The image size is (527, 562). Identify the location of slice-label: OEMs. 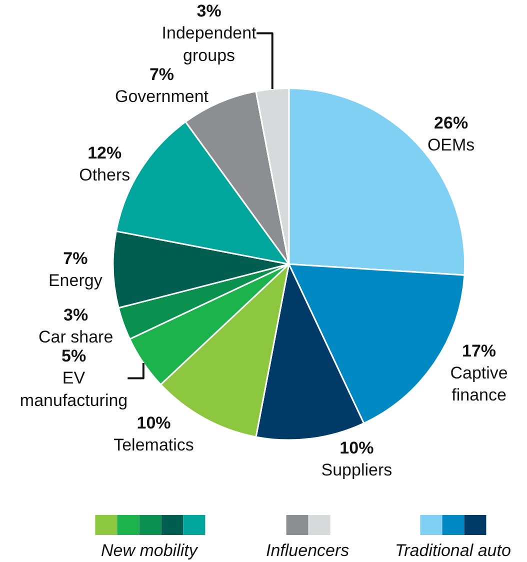
(451, 145).